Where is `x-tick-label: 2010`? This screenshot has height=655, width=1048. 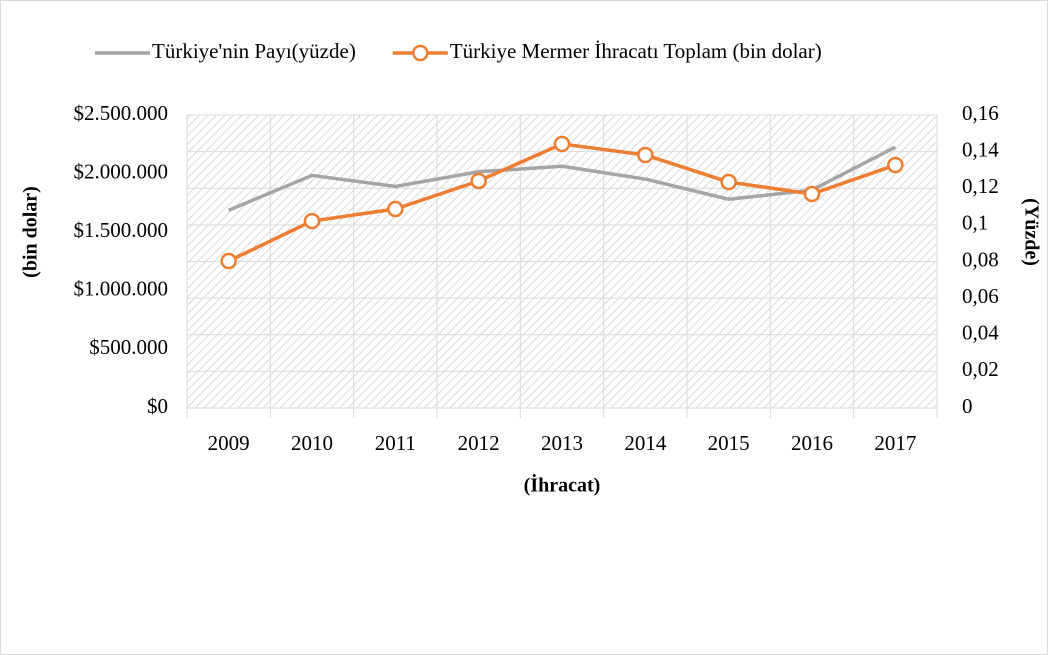 x-tick-label: 2010 is located at coordinates (312, 443).